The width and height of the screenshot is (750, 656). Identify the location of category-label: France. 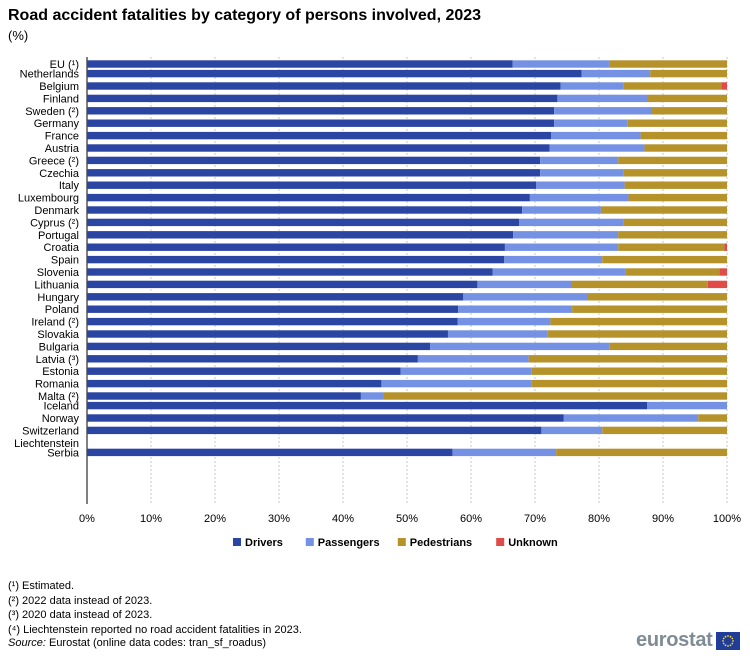
(62, 137).